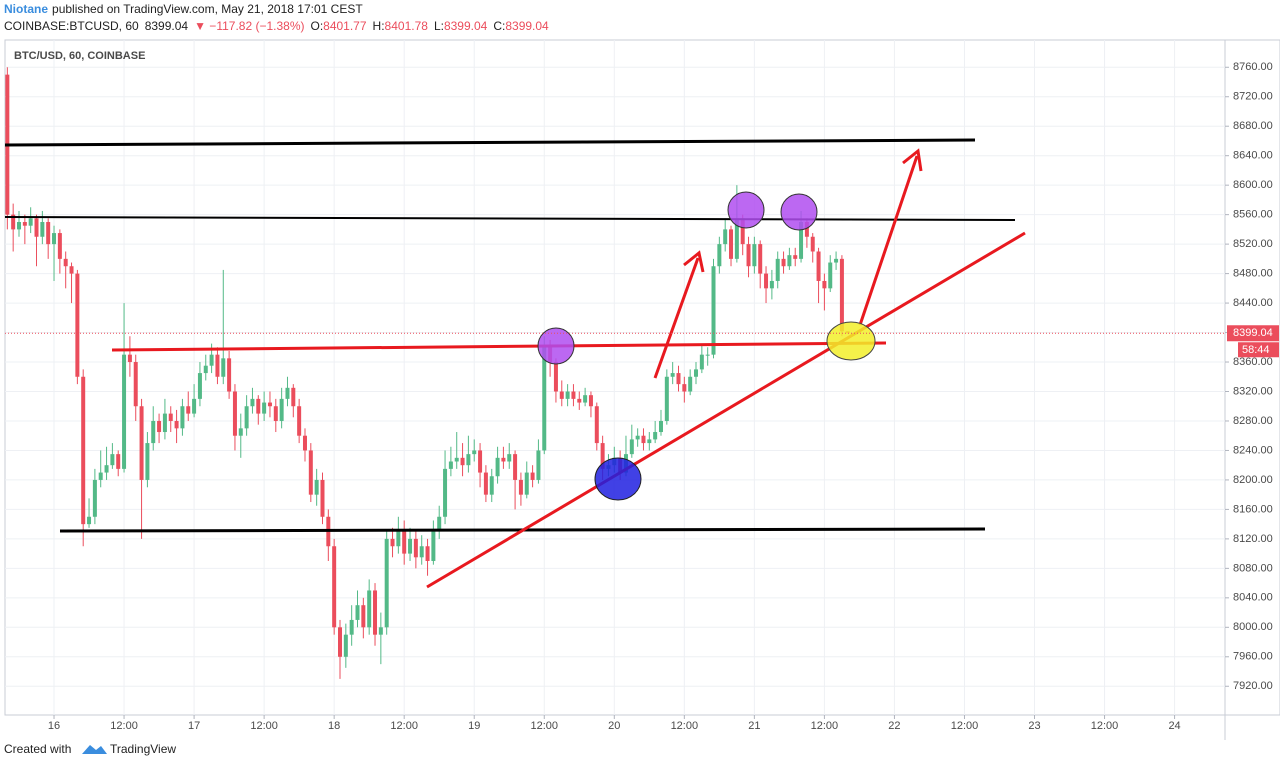 The width and height of the screenshot is (1280, 767). Describe the element at coordinates (1253, 657) in the screenshot. I see `y-tick-label: 7960.00` at that location.